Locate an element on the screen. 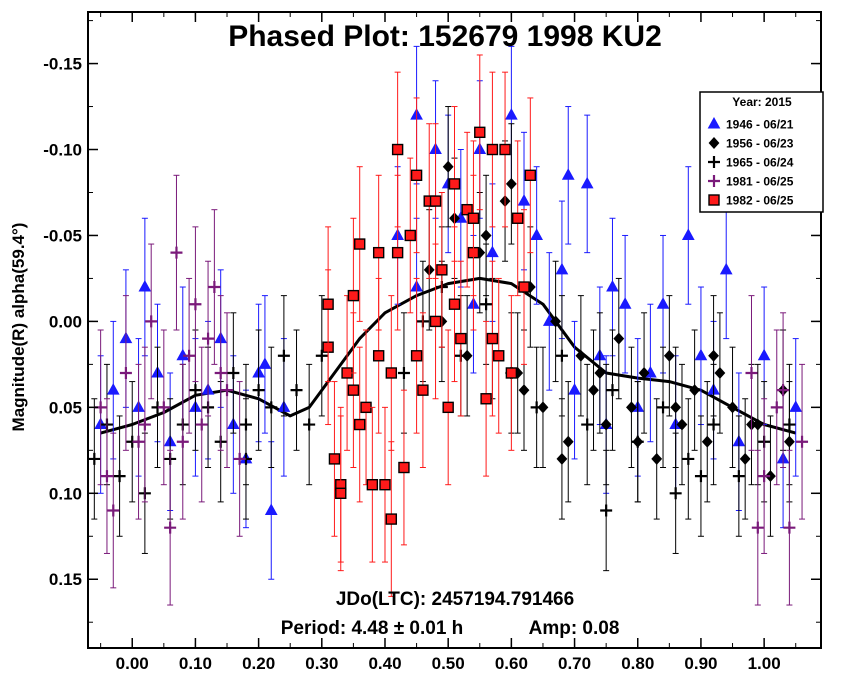 The height and width of the screenshot is (680, 853). y-tick-label: -0.10 is located at coordinates (62, 150).